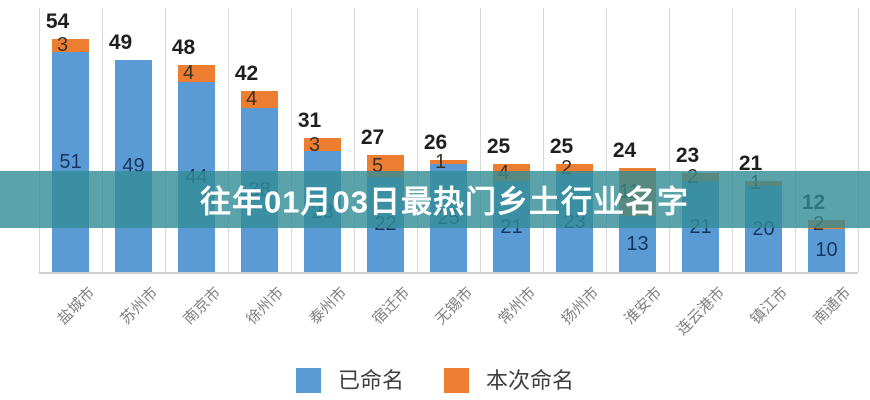 The width and height of the screenshot is (870, 400). Describe the element at coordinates (57, 21) in the screenshot. I see `bar-total-label: 54` at that location.